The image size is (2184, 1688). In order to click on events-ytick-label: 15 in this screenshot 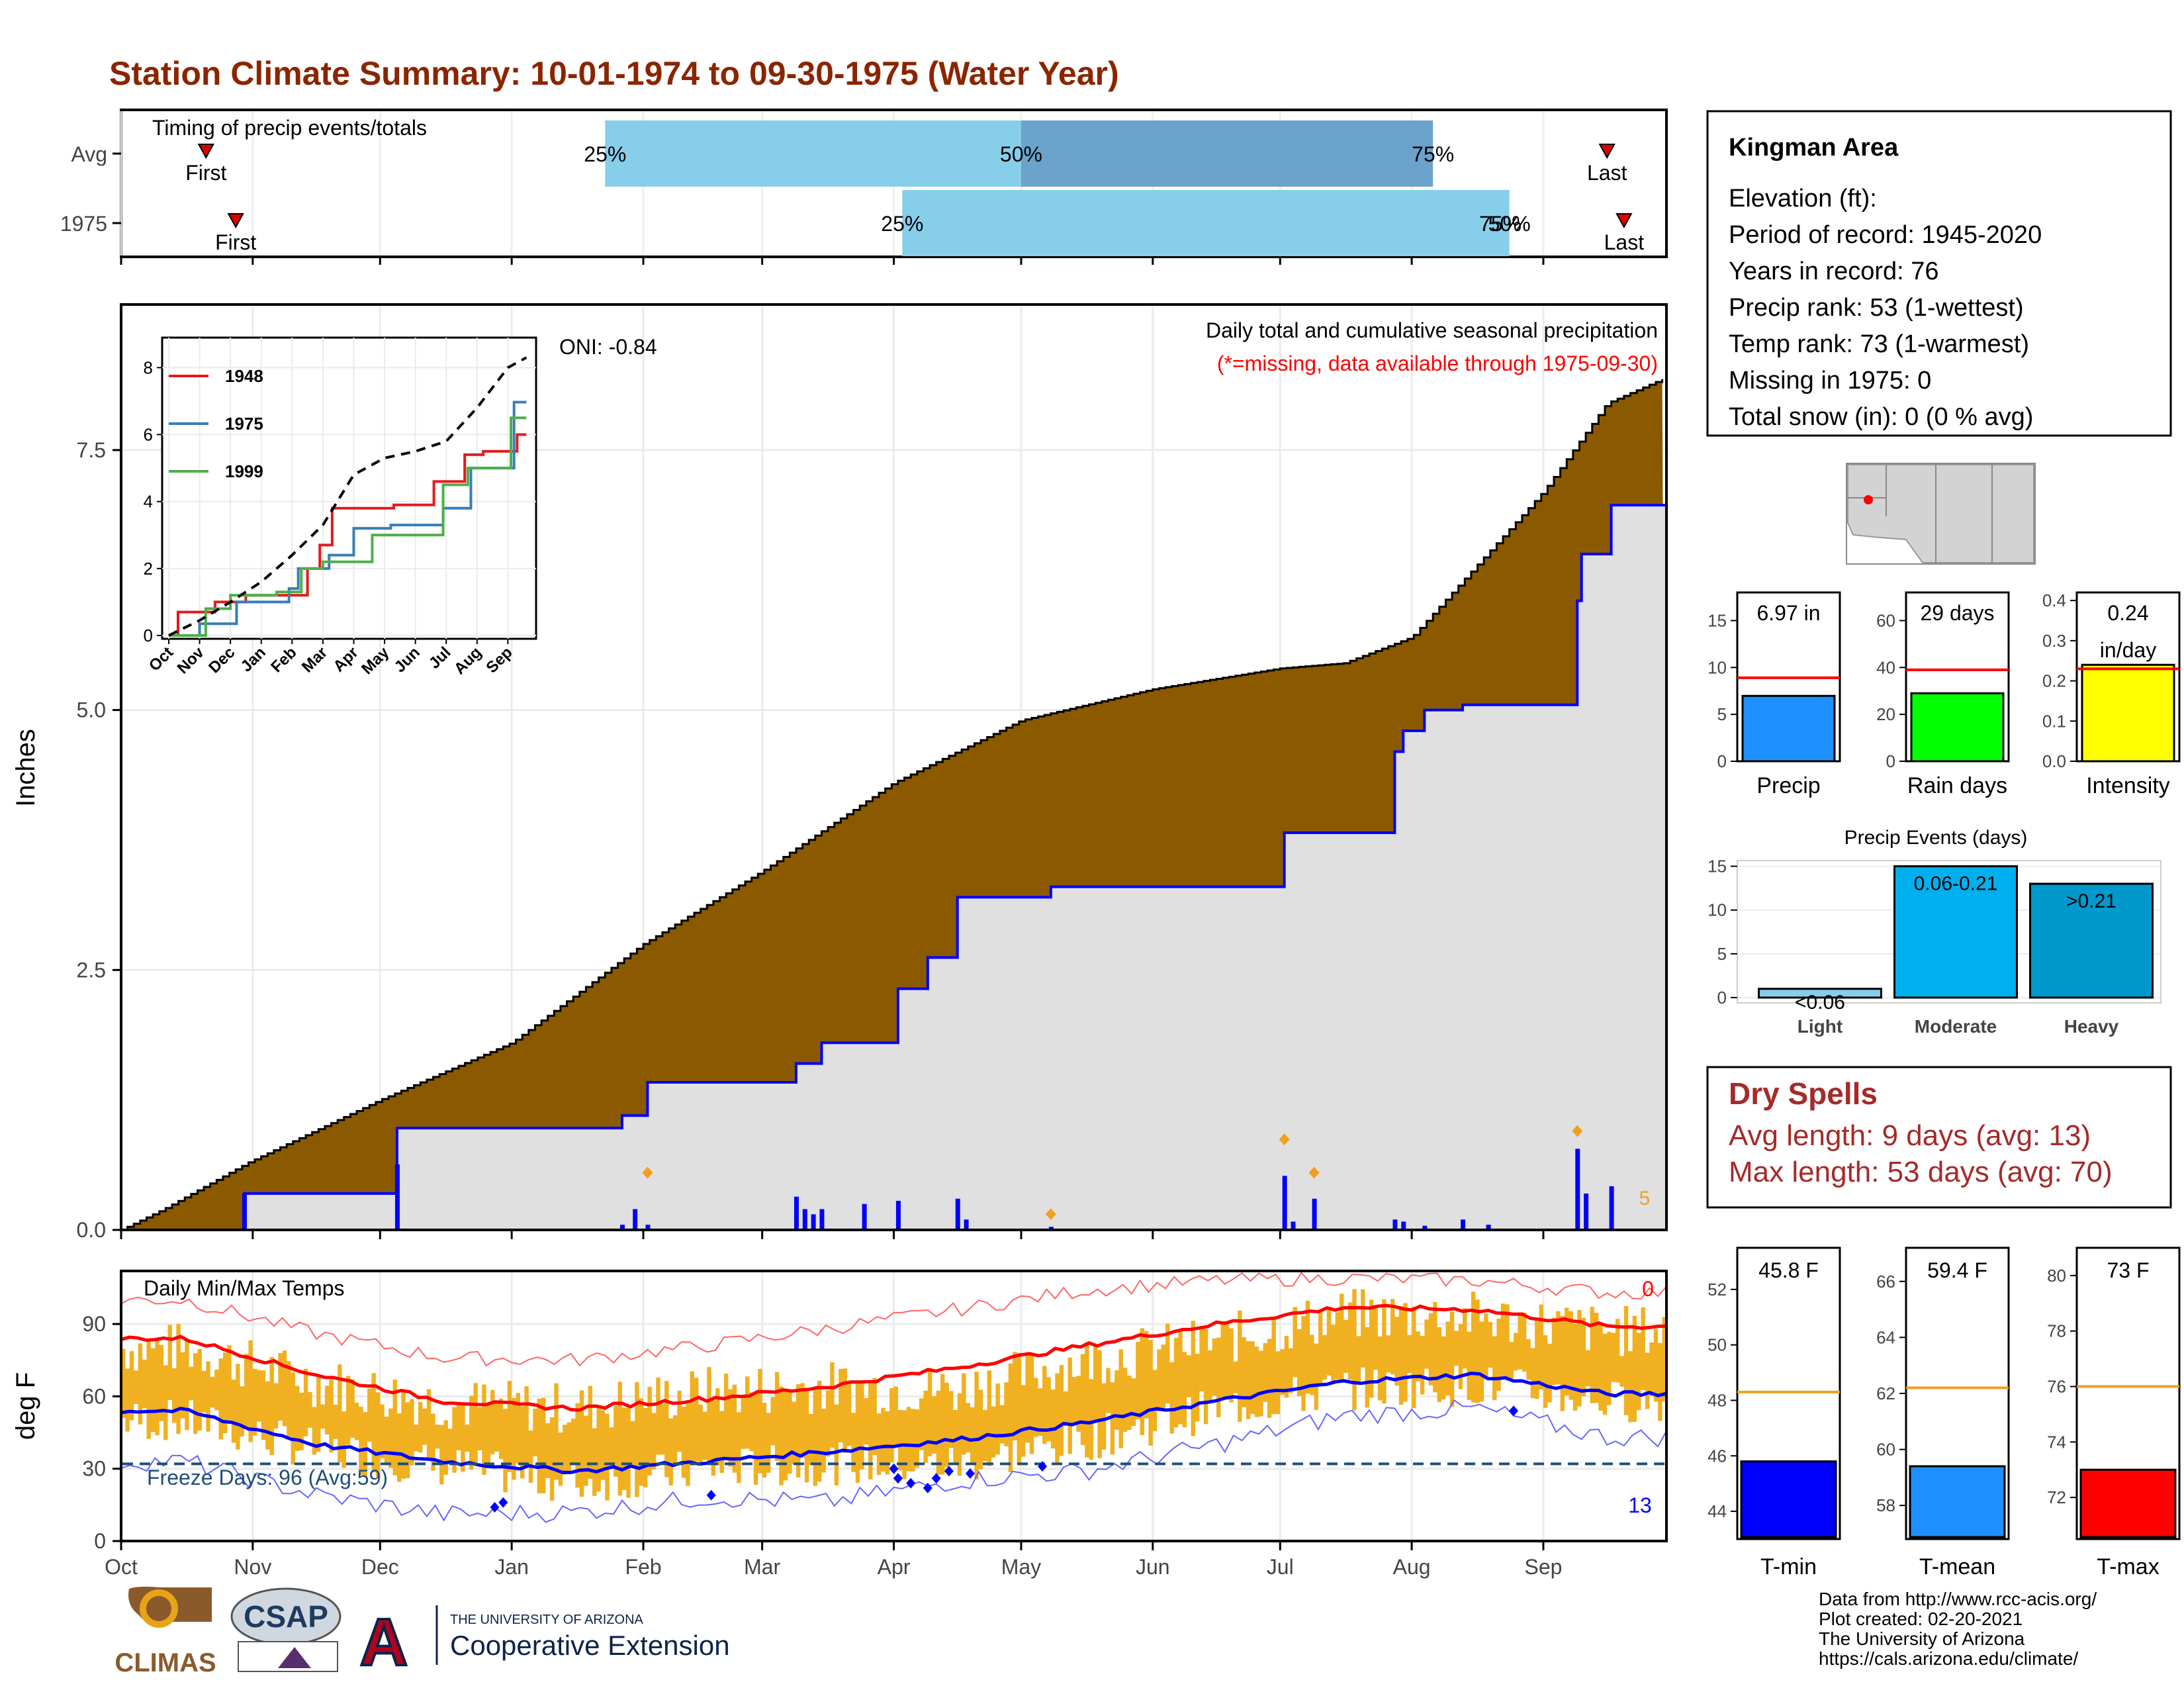, I will do `click(1717, 866)`.